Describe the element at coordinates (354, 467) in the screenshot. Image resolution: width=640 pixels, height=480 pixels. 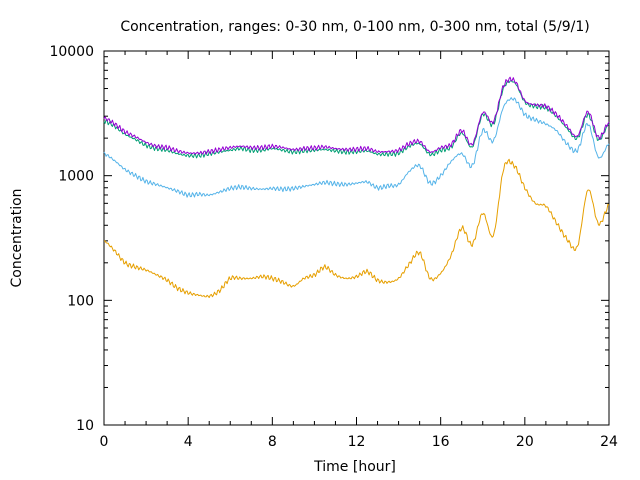
I see `x-axis-label: Time [hour]` at that location.